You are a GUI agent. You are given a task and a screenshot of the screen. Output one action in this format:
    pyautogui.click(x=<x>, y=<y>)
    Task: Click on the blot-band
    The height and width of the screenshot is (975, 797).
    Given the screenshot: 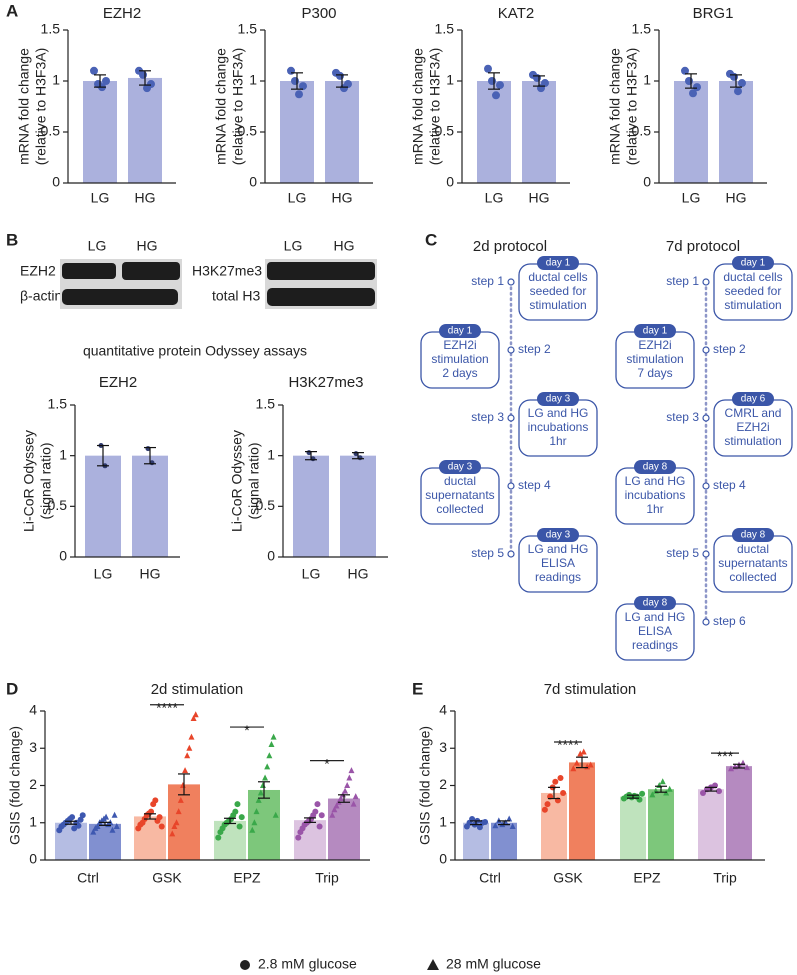 What is the action you would take?
    pyautogui.click(x=321, y=271)
    